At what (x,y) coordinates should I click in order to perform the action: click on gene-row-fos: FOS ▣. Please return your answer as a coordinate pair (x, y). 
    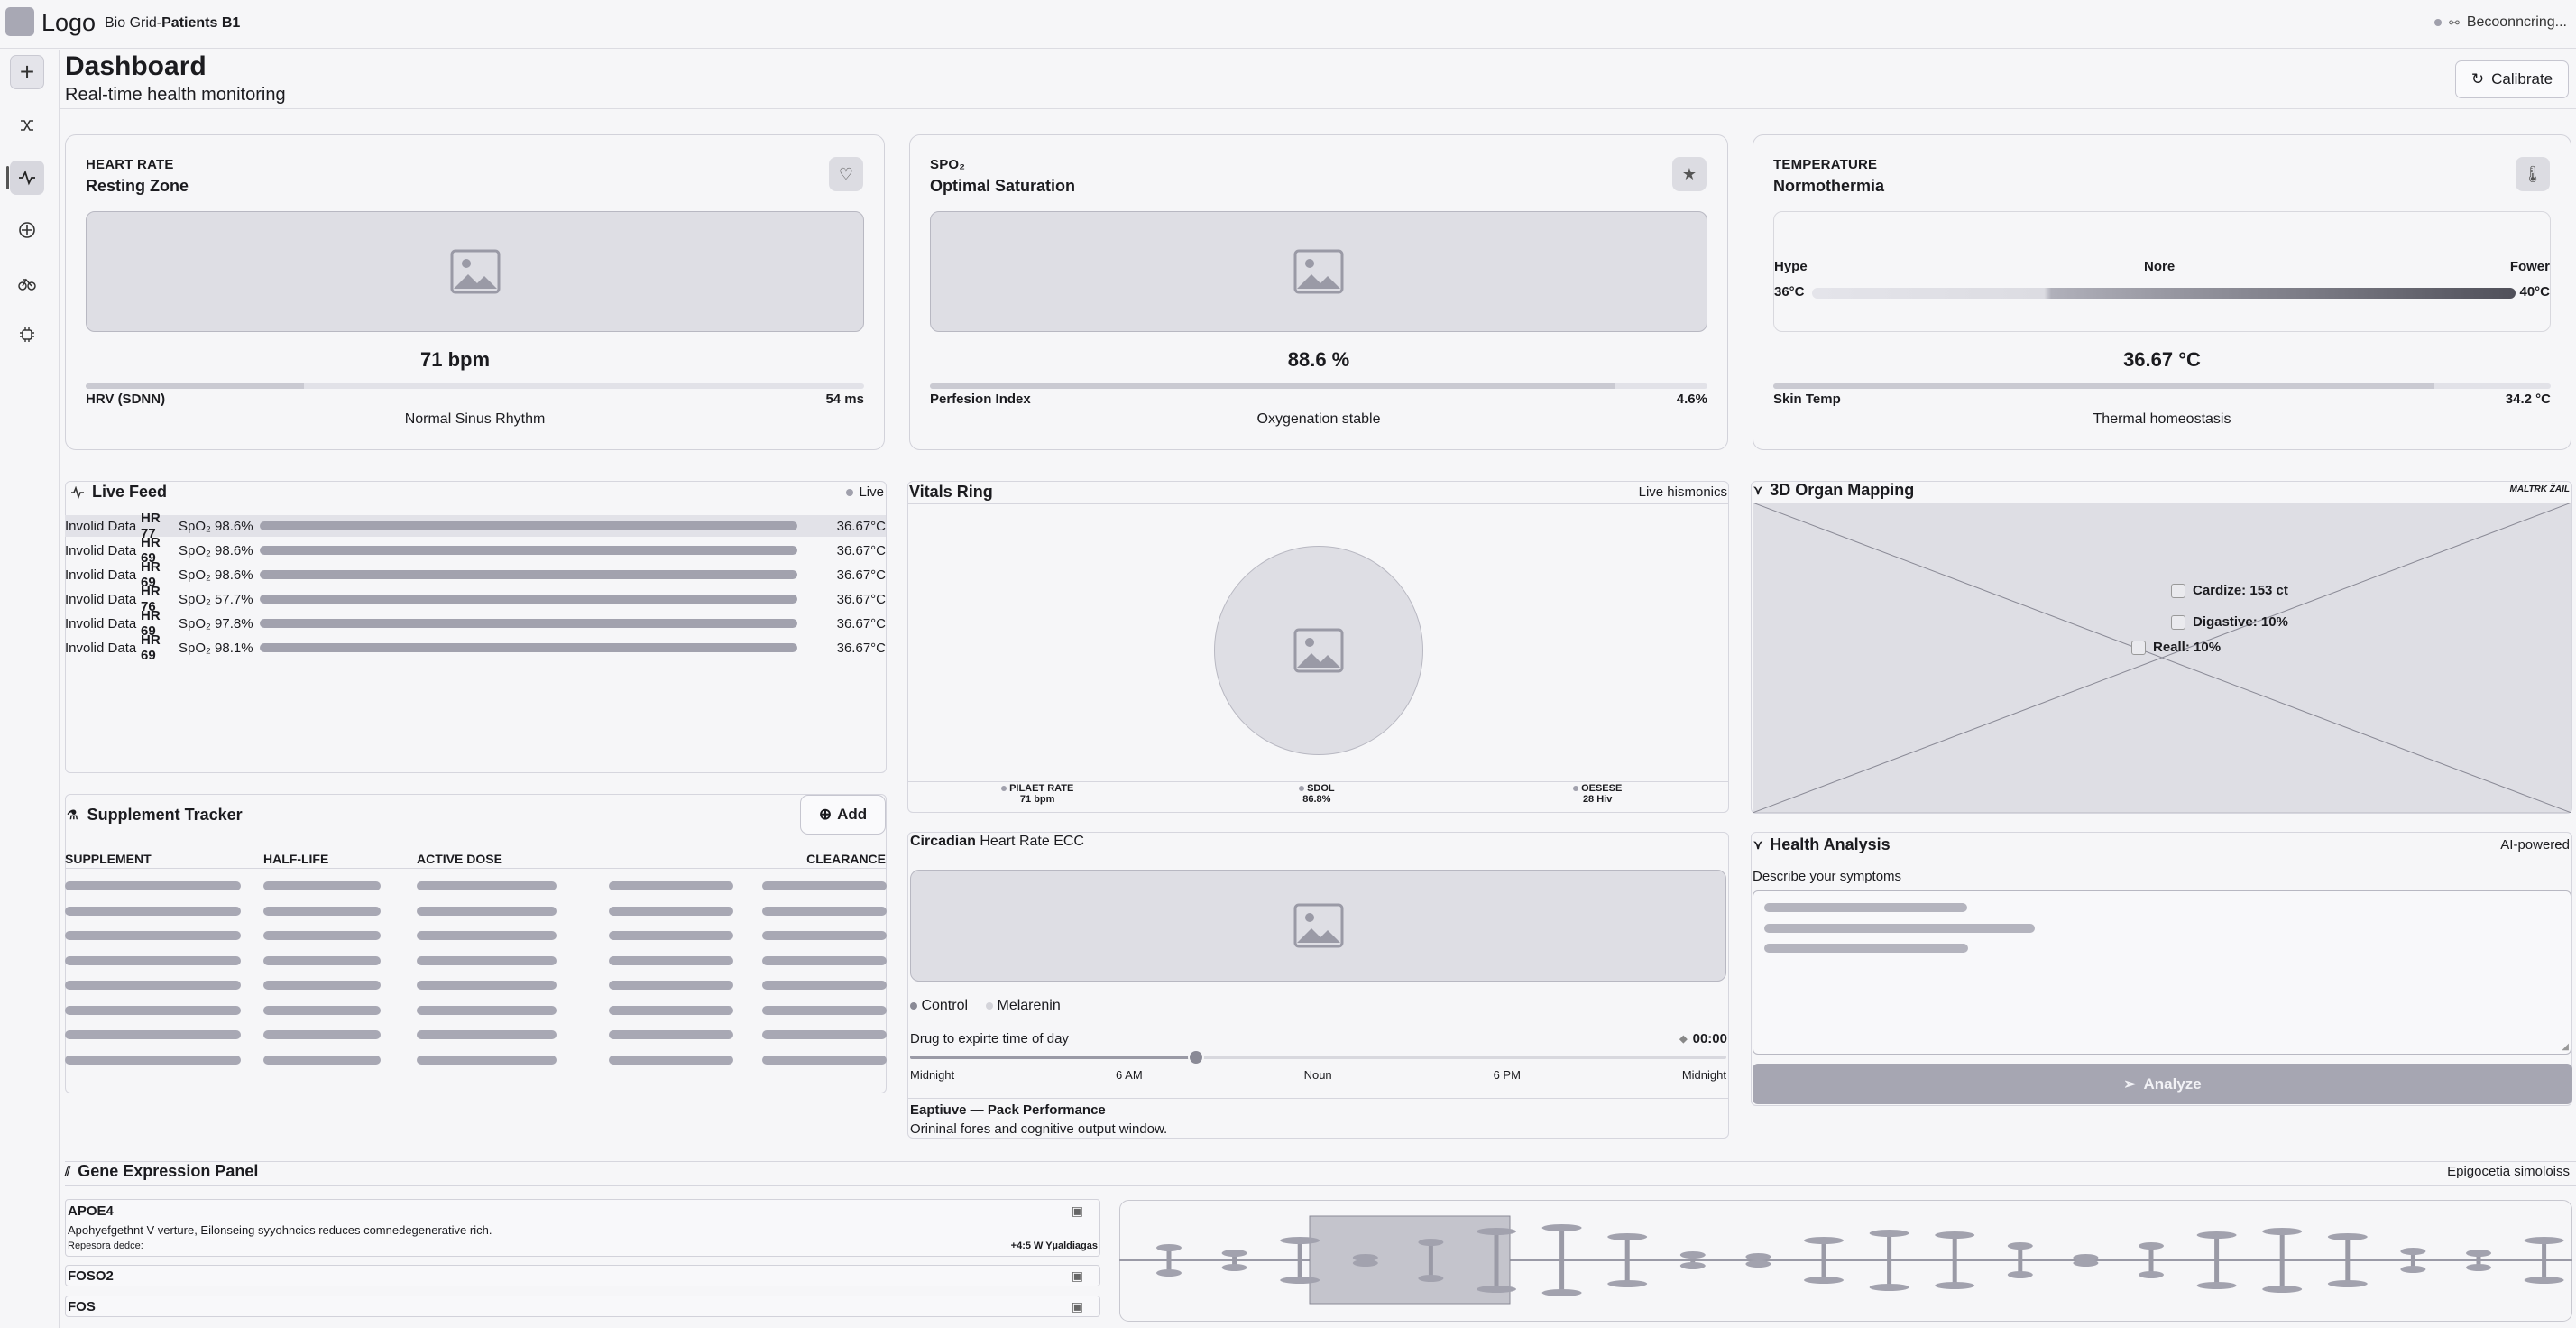
    Looking at the image, I should click on (582, 1306).